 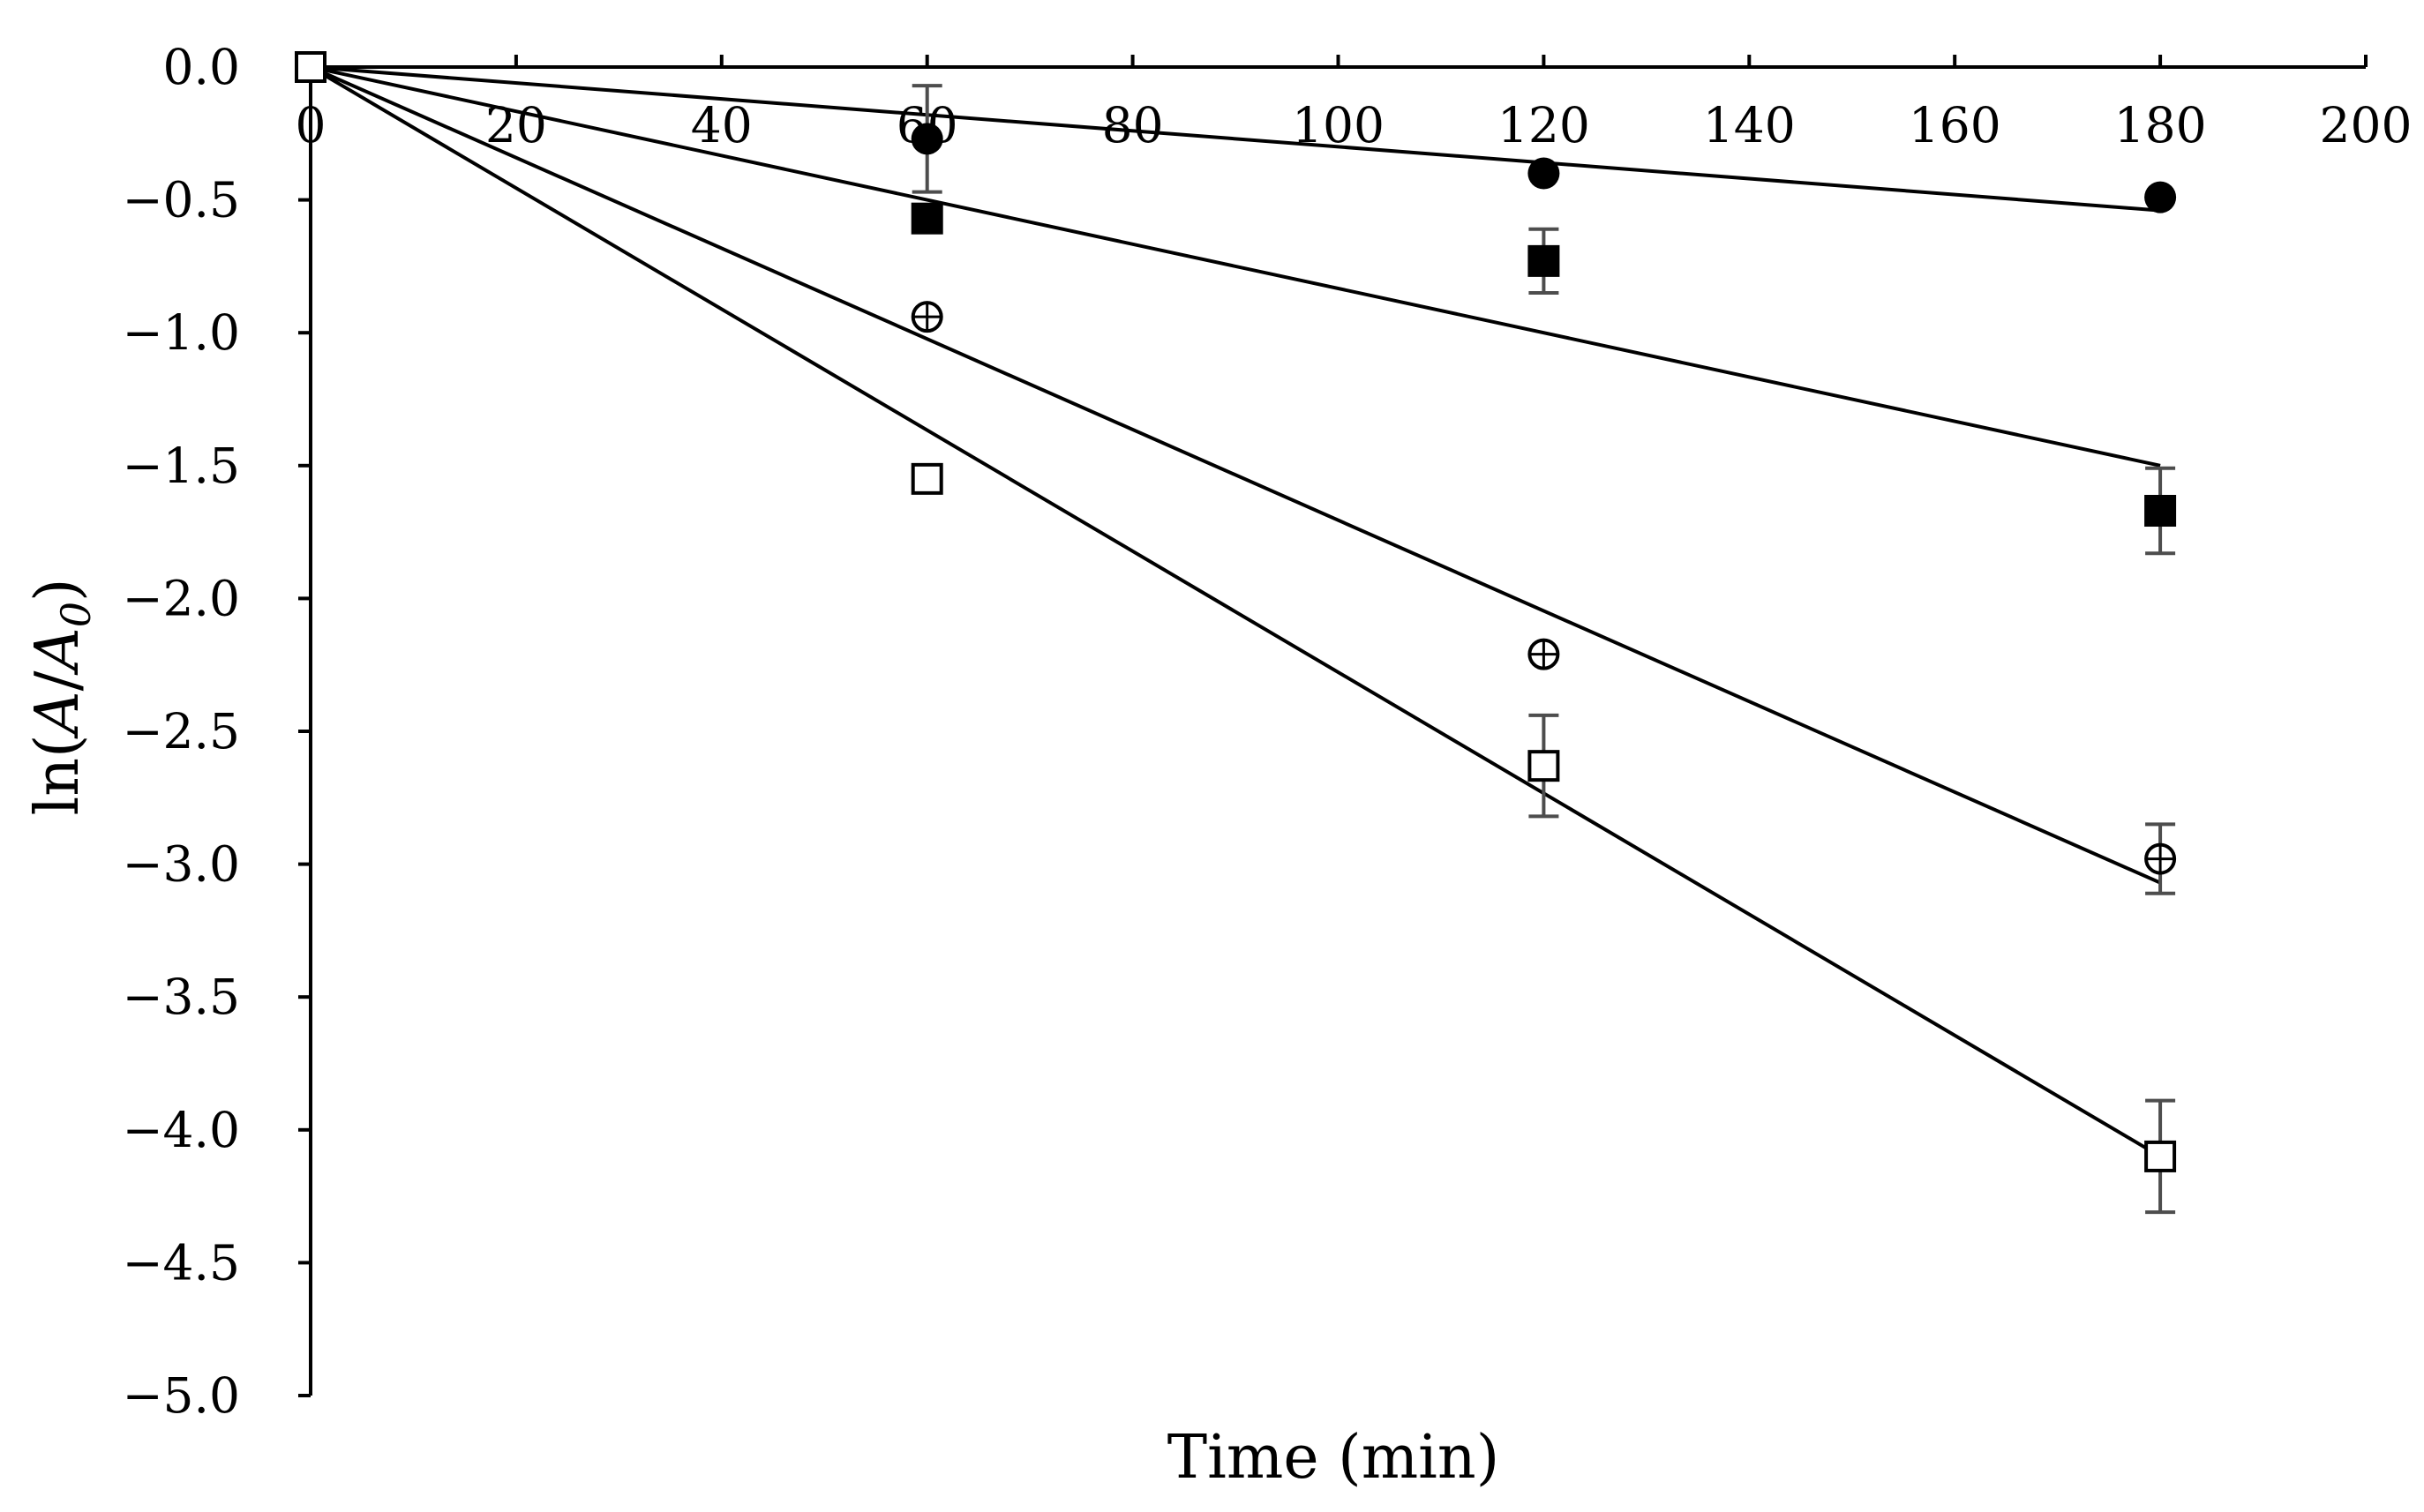 I want to click on x-tick-label: 40, so click(x=722, y=125).